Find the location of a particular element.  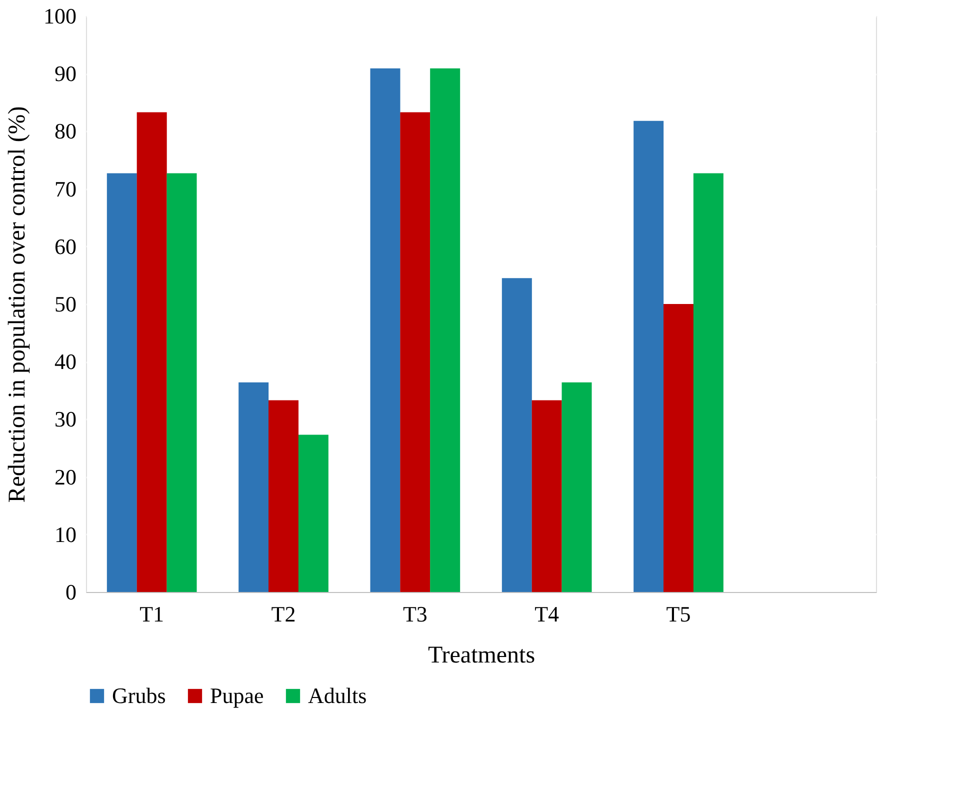

y-tick-label: 80 is located at coordinates (65, 131).